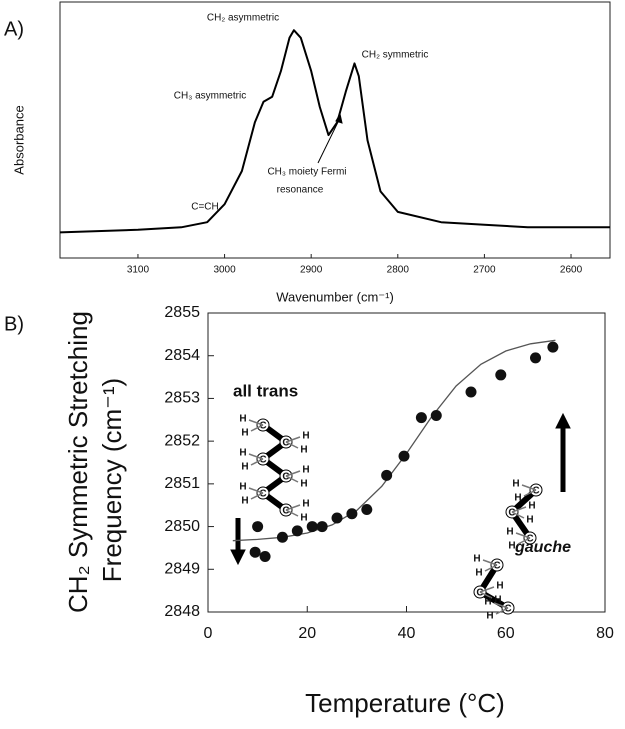  I want to click on y-tick-label: 2851, so click(182, 483).